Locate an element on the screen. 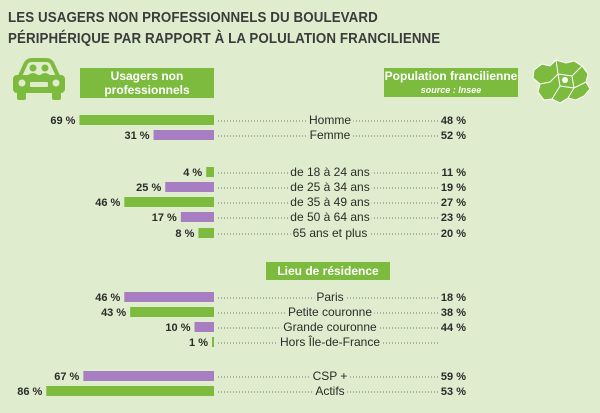 The image size is (600, 413). ile-de-france-map-icon is located at coordinates (561, 81).